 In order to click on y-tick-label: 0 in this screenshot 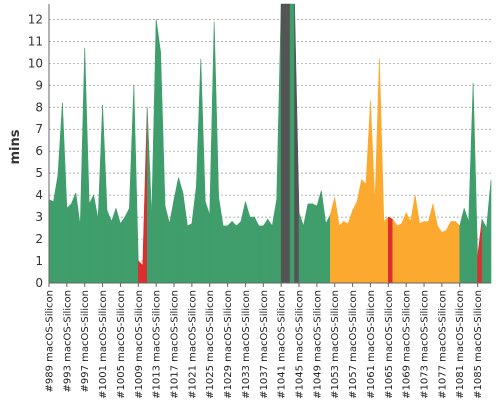, I will do `click(39, 283)`.